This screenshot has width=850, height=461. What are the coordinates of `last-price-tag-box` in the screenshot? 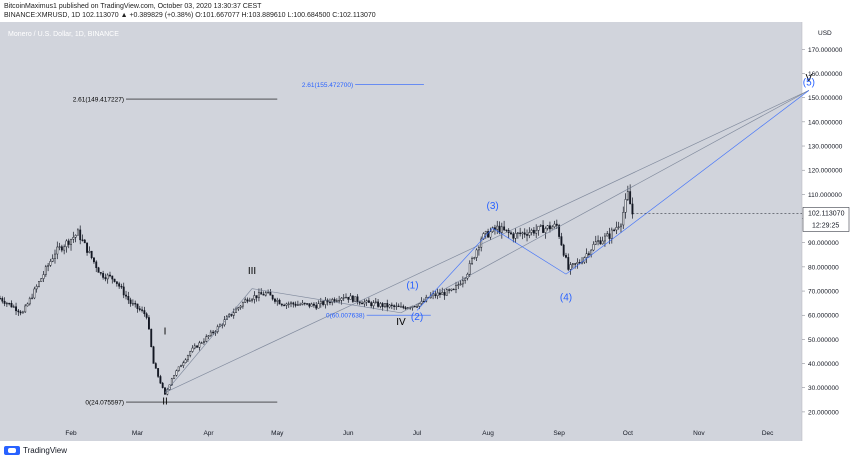 It's located at (826, 219).